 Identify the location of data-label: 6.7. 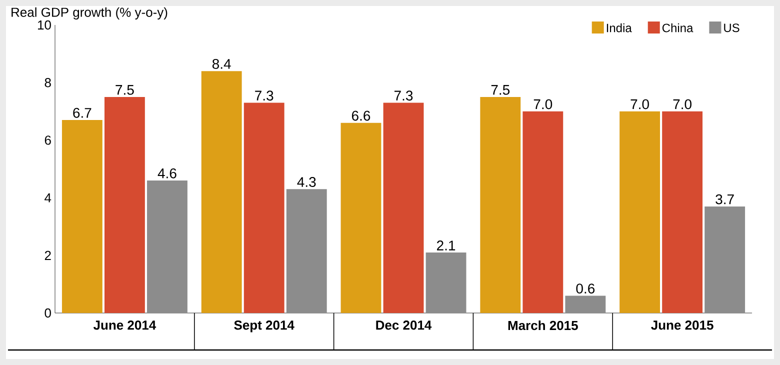
(82, 113).